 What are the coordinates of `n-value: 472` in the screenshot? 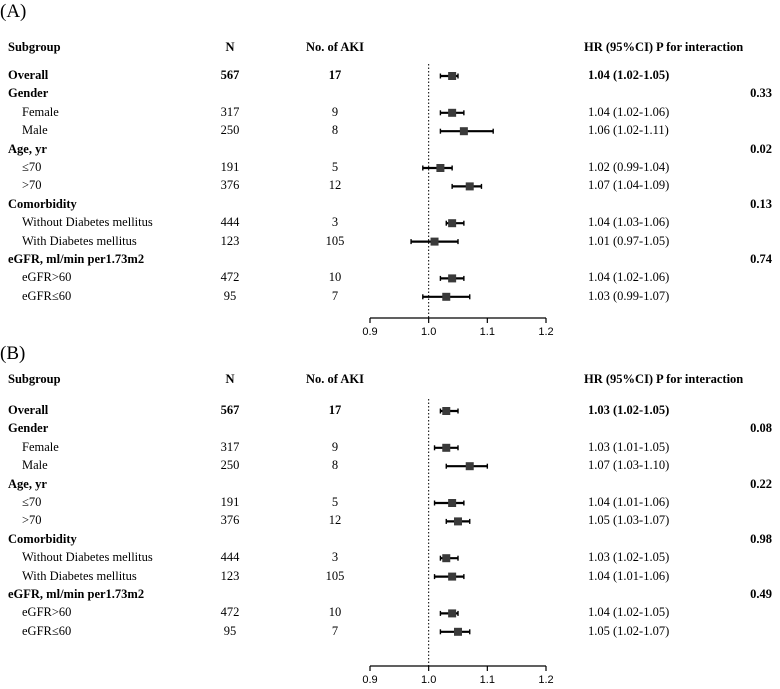 It's located at (230, 277).